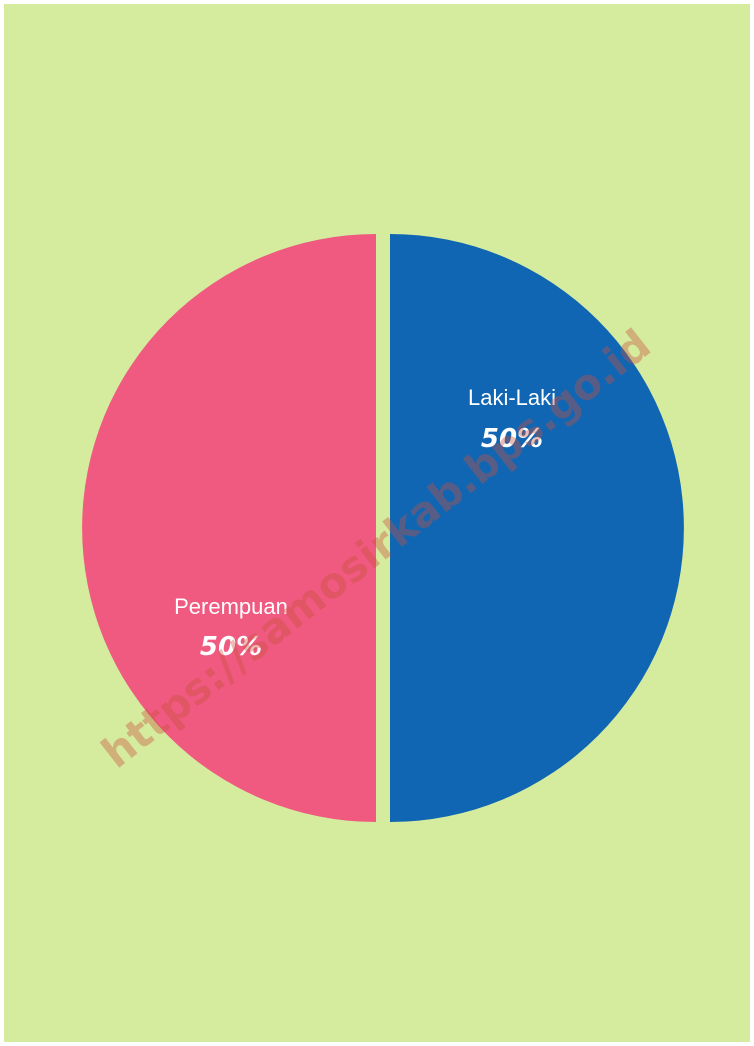 The height and width of the screenshot is (1046, 754). What do you see at coordinates (231, 647) in the screenshot?
I see `slice-value-perempuan: 50%` at bounding box center [231, 647].